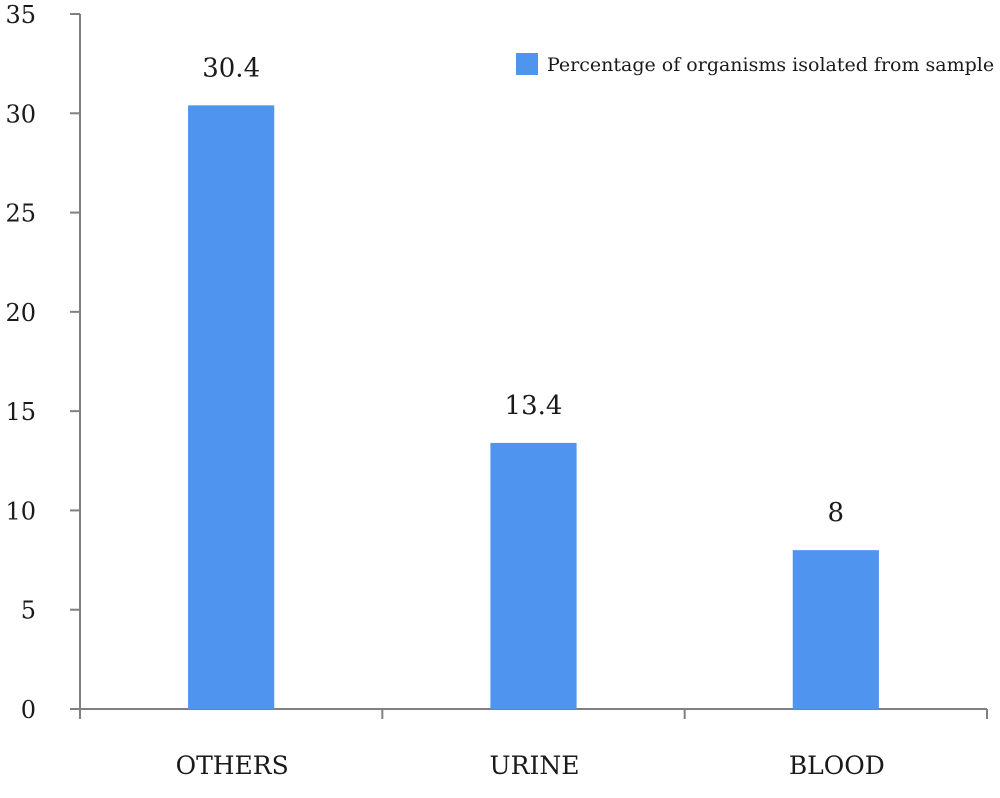 Image resolution: width=1000 pixels, height=798 pixels. What do you see at coordinates (231, 68) in the screenshot?
I see `data-label-others: 30.4` at bounding box center [231, 68].